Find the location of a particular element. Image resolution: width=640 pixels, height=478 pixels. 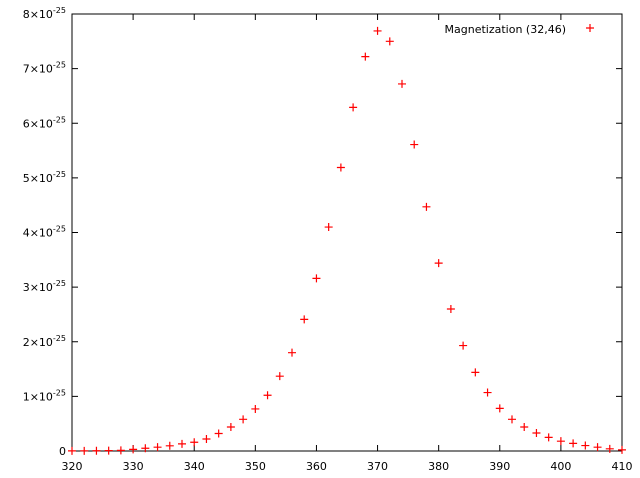

y-tick-base: 7×10 is located at coordinates (38, 69).